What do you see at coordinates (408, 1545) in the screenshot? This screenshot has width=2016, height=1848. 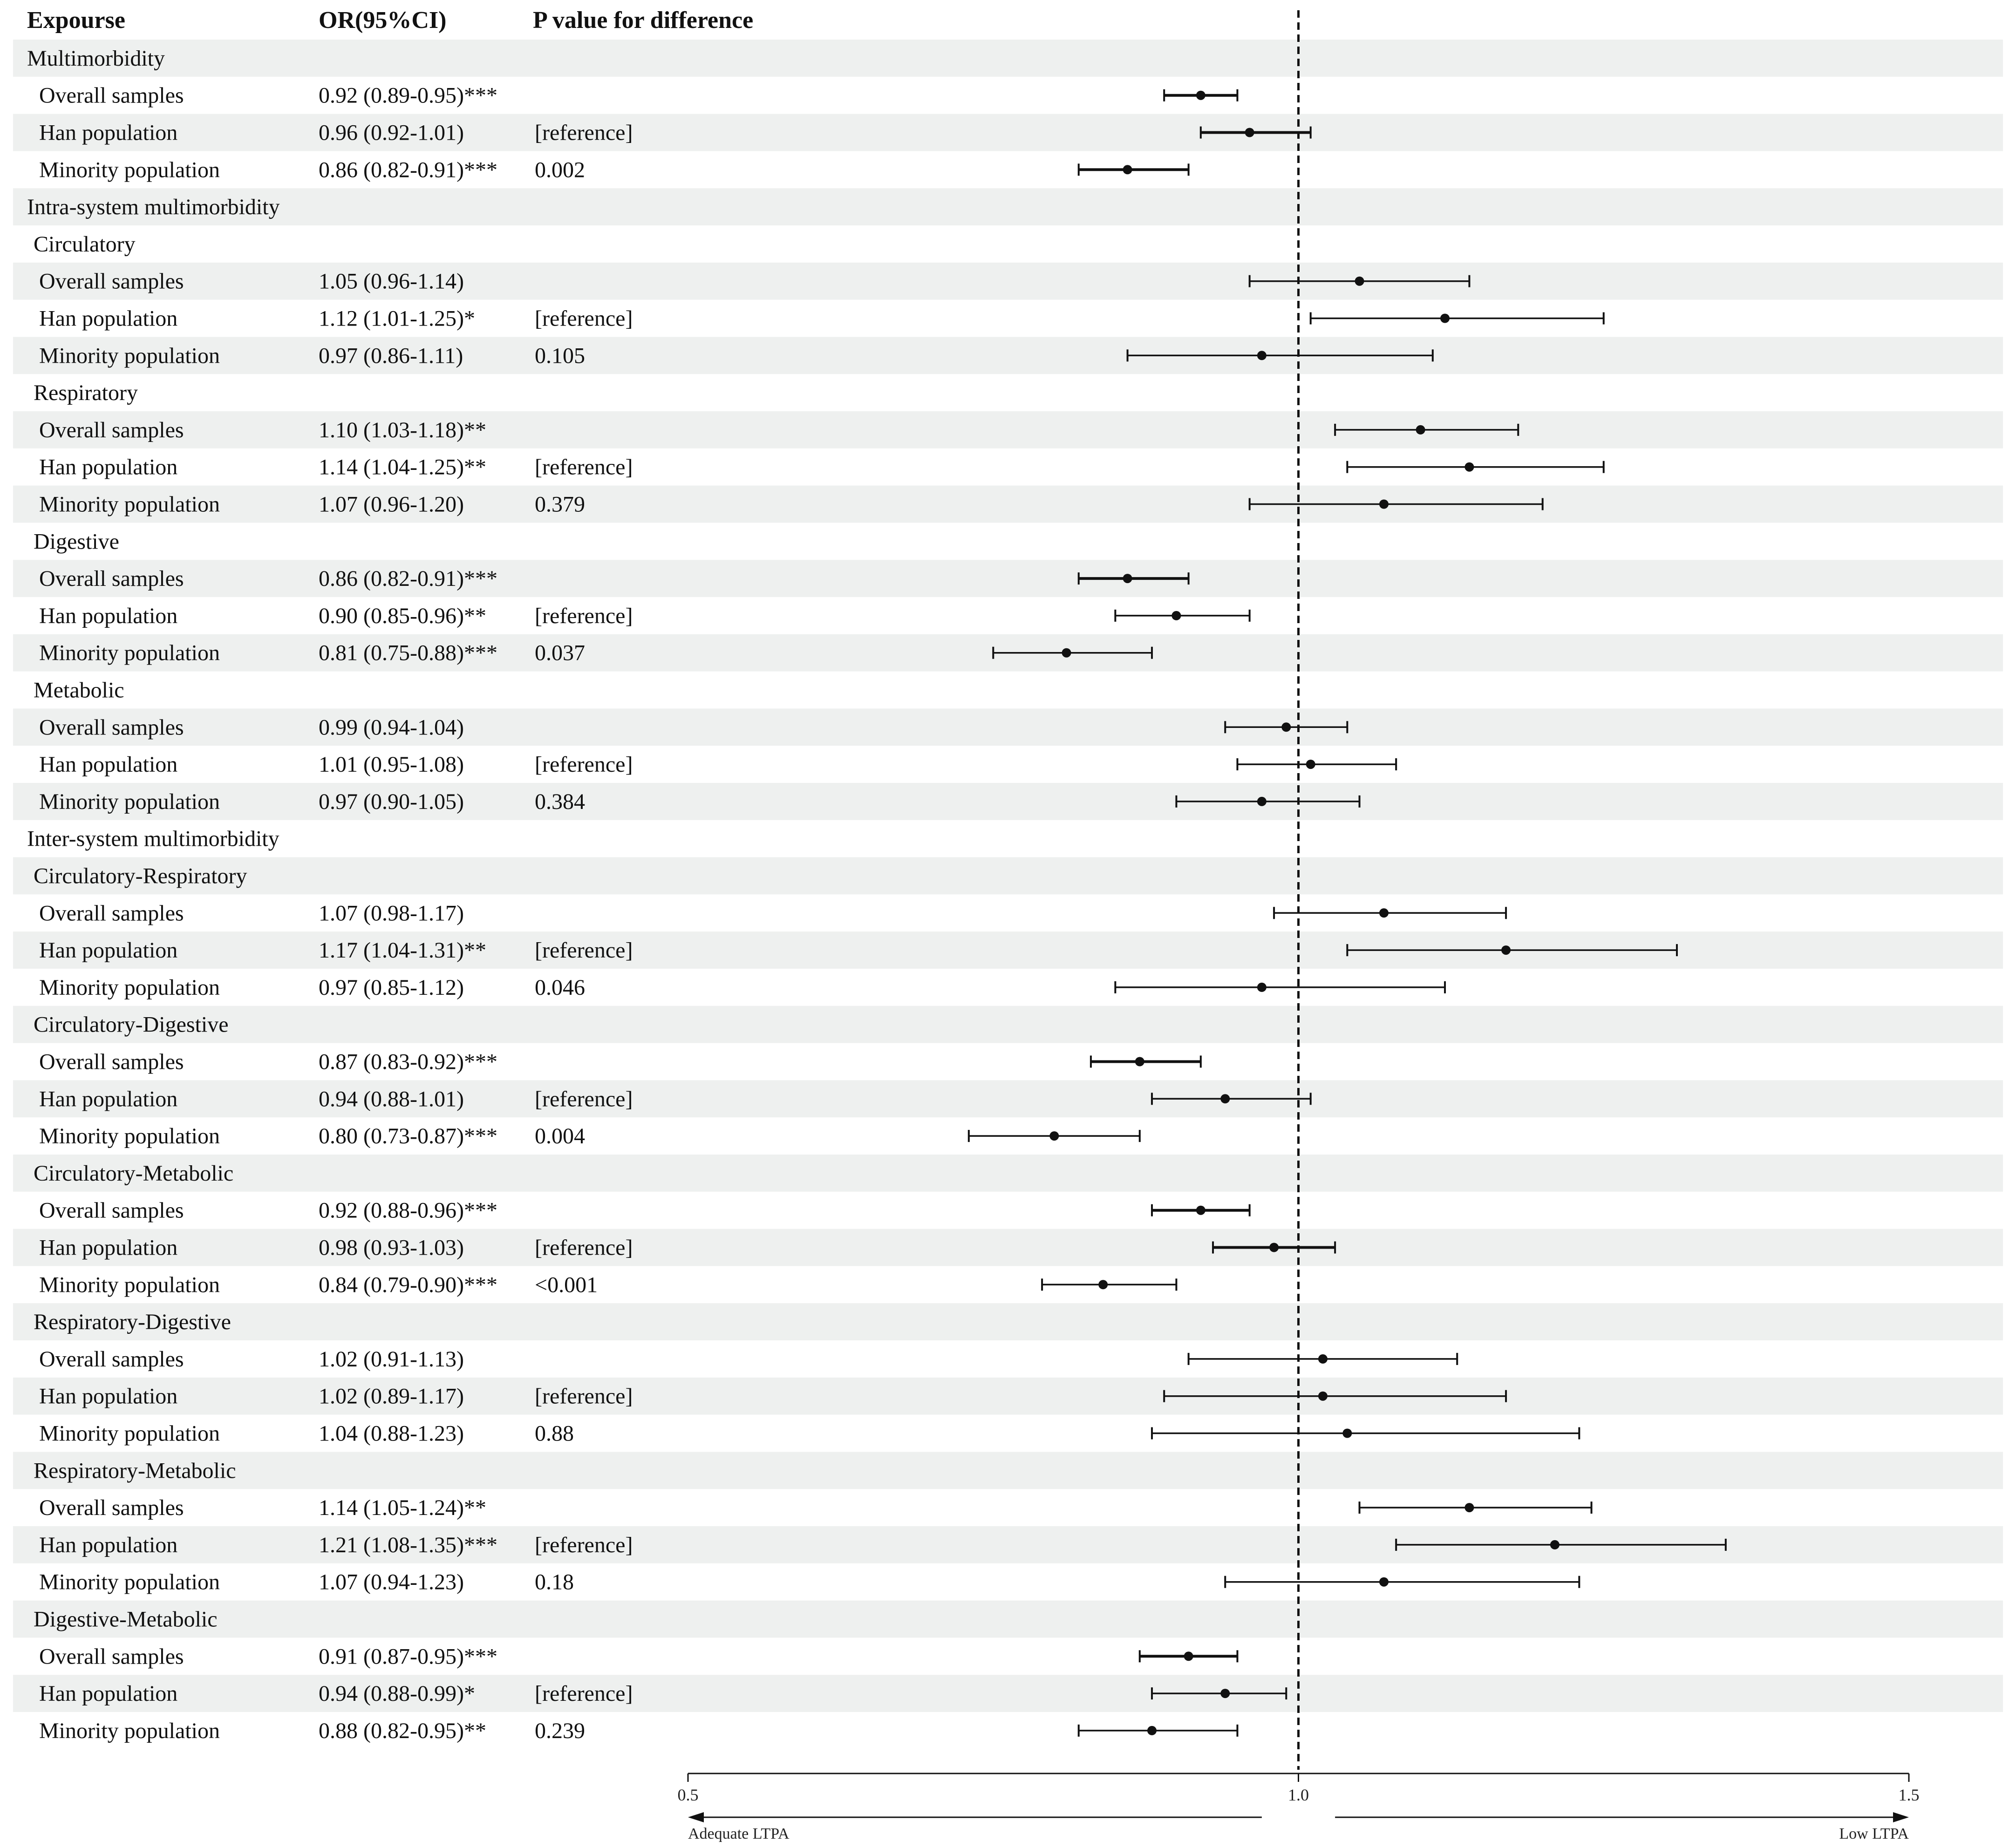 I see `or-ci-value: 1.21 (1.08-1.35)***` at bounding box center [408, 1545].